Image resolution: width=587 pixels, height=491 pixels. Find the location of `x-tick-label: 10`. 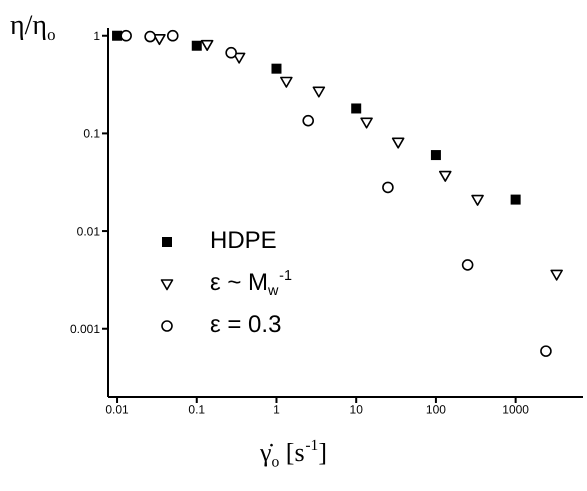

x-tick-label: 10 is located at coordinates (357, 409).